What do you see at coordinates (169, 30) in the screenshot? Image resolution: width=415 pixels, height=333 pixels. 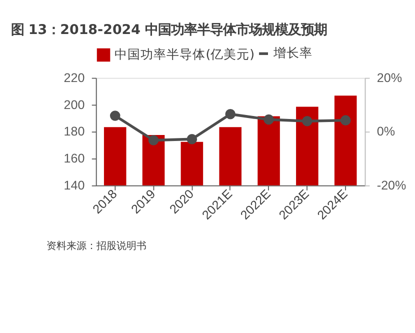 I see `chart-title: 图 13：2018-2024 中国功率半导体市场规模及预期` at bounding box center [169, 30].